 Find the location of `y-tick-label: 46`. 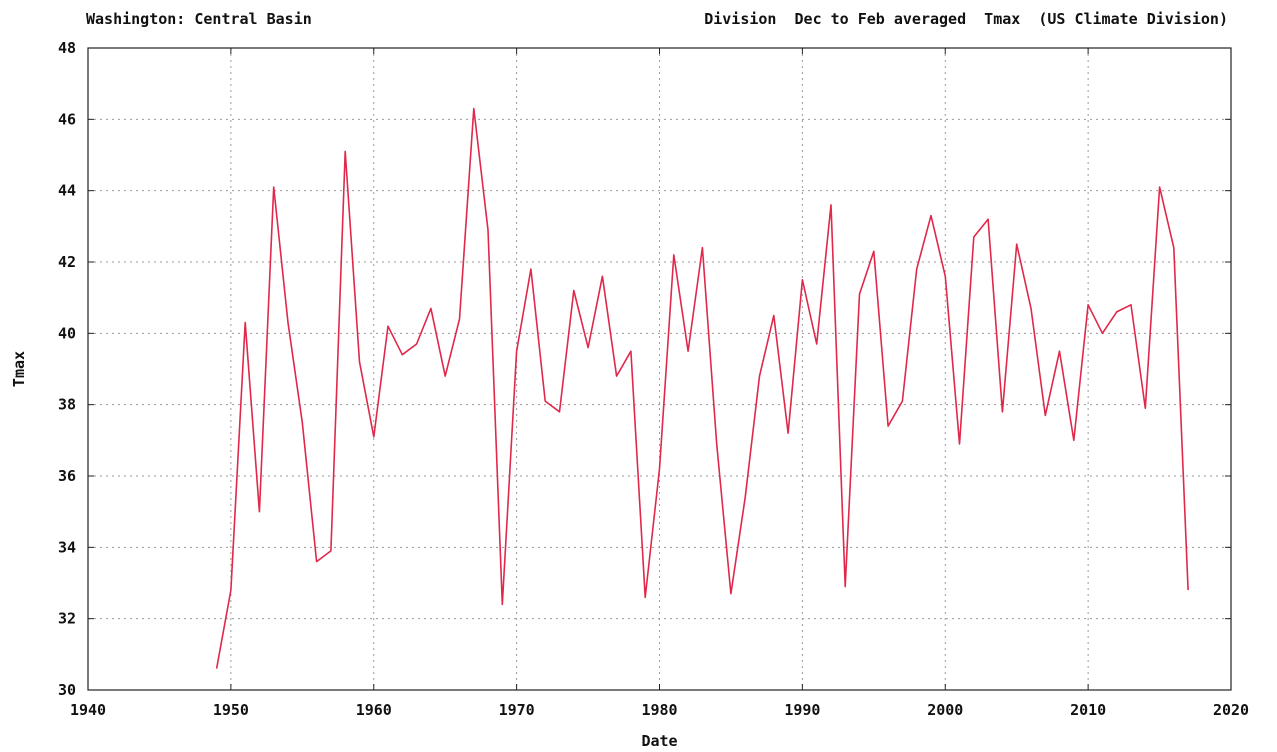

y-tick-label: 46 is located at coordinates (67, 119).